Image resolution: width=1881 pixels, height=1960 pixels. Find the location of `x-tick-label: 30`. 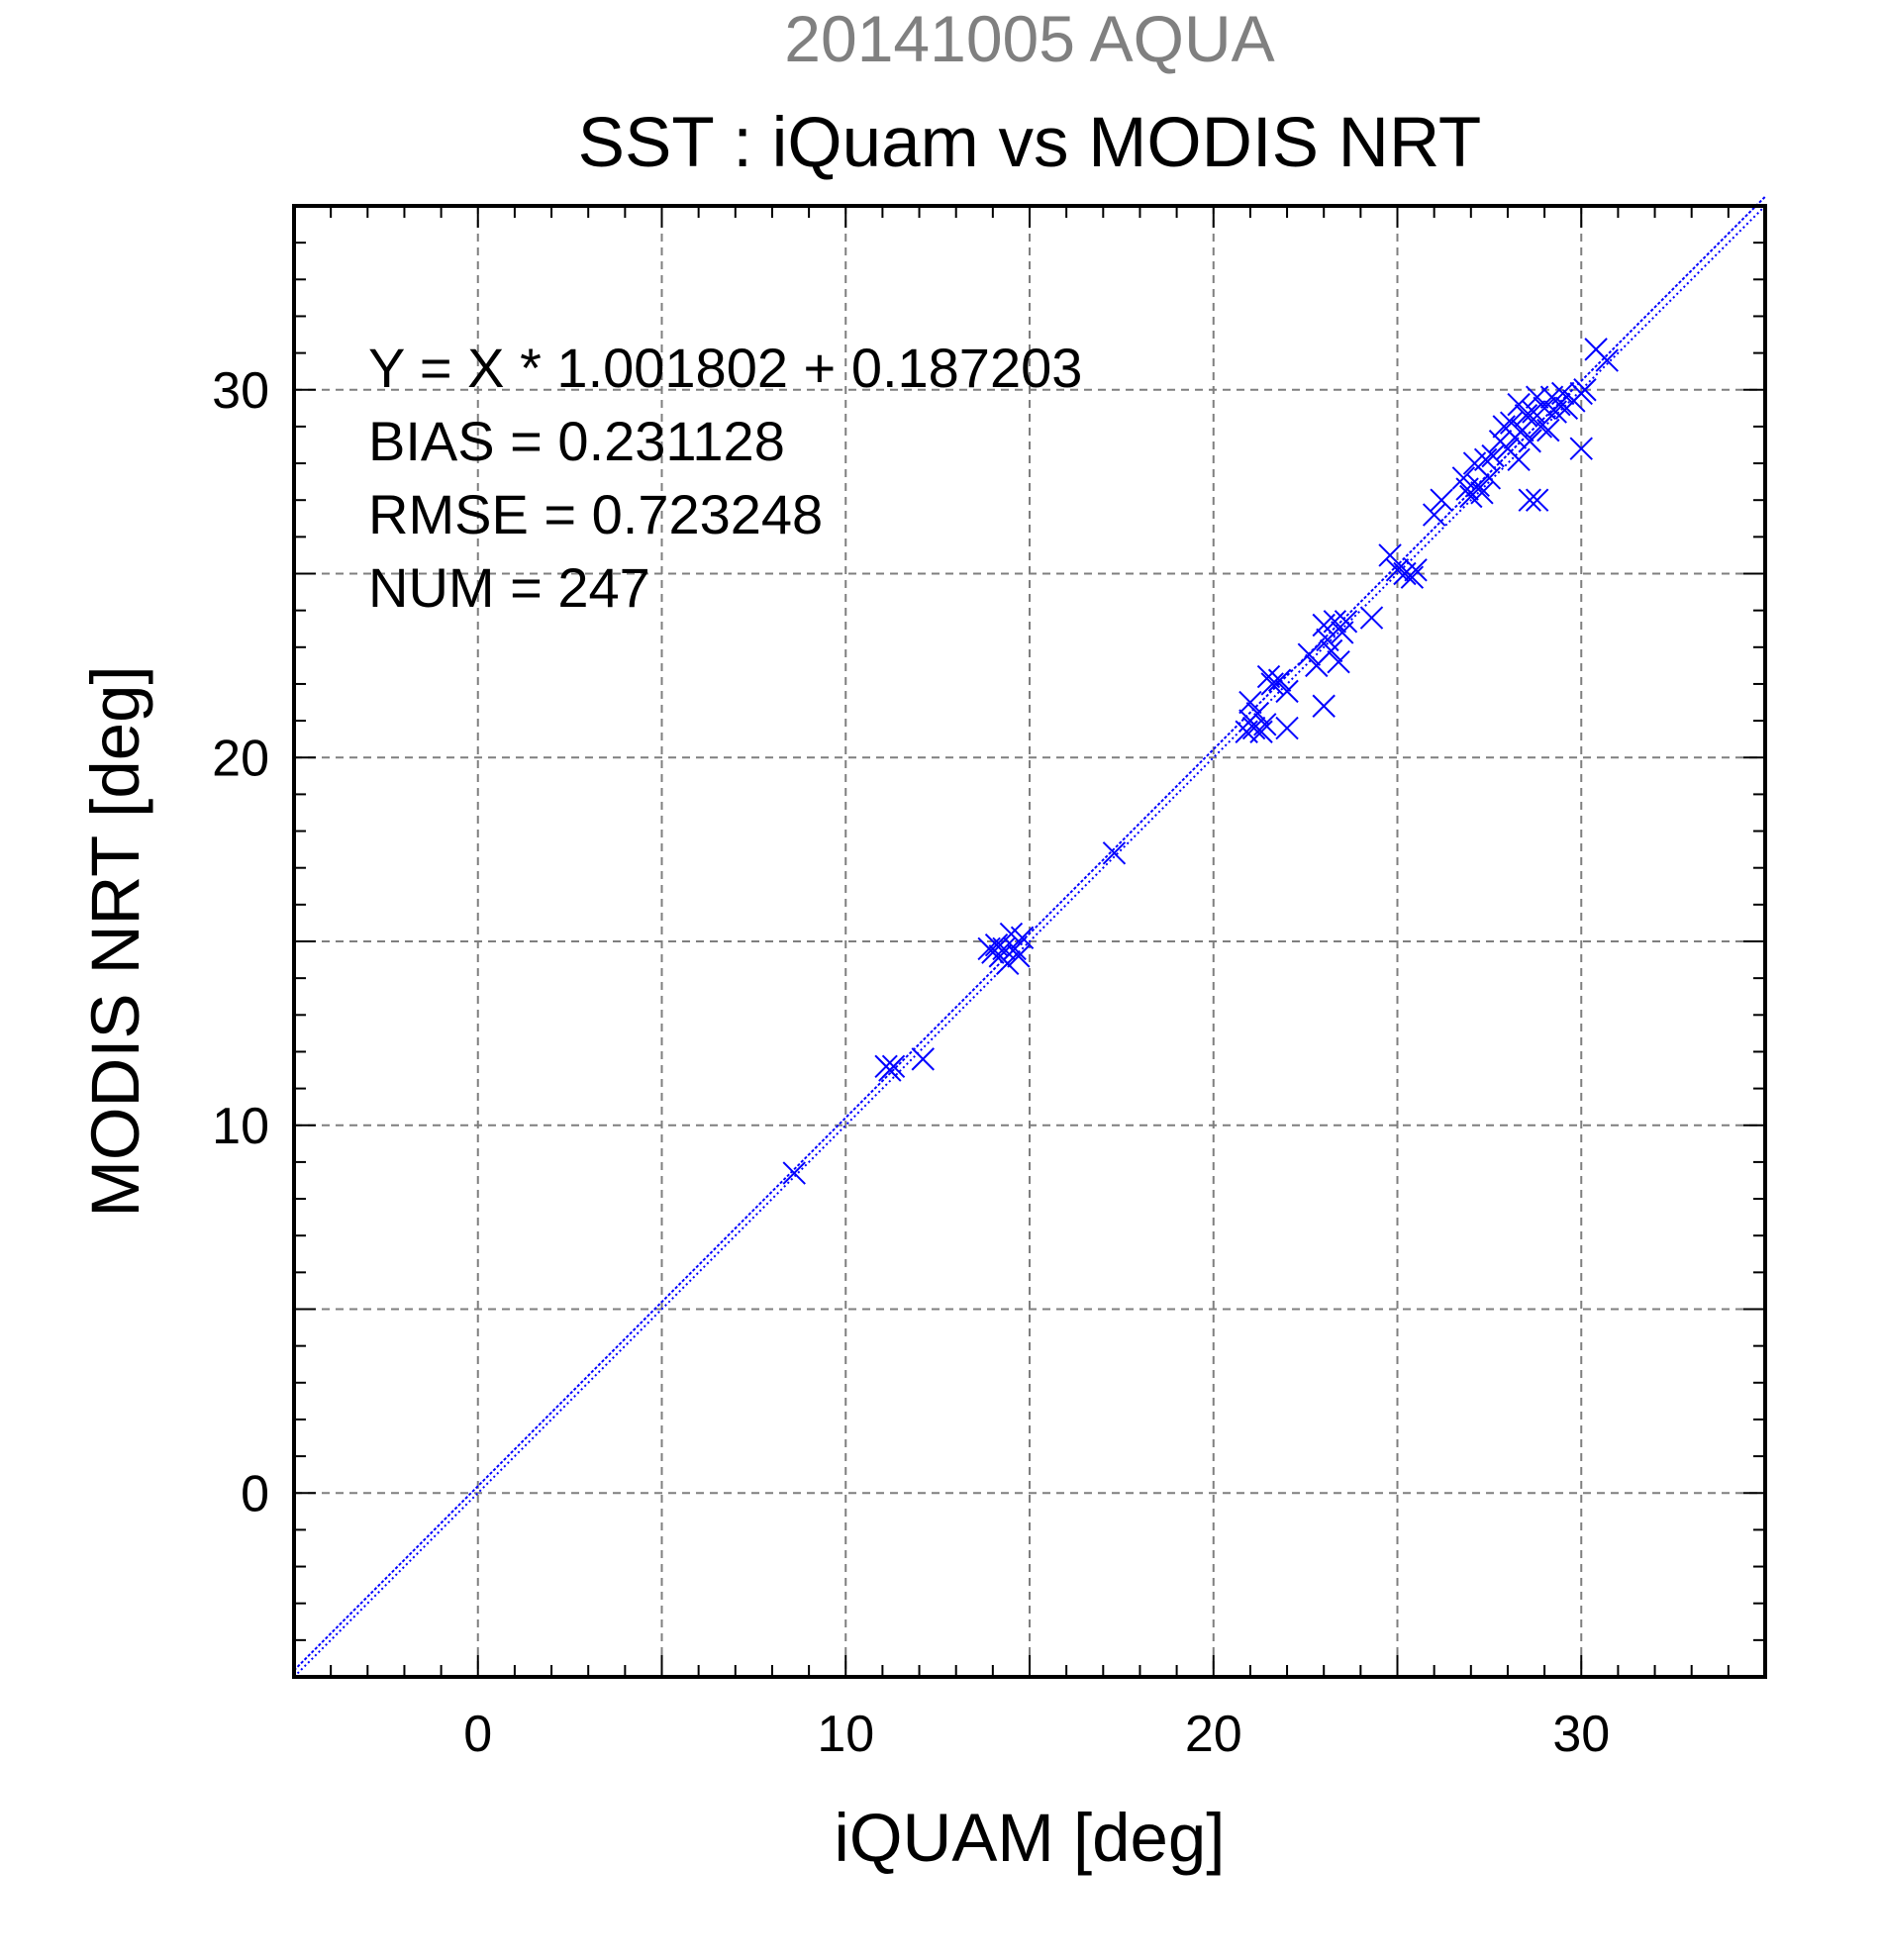

x-tick-label: 30 is located at coordinates (1581, 1734).